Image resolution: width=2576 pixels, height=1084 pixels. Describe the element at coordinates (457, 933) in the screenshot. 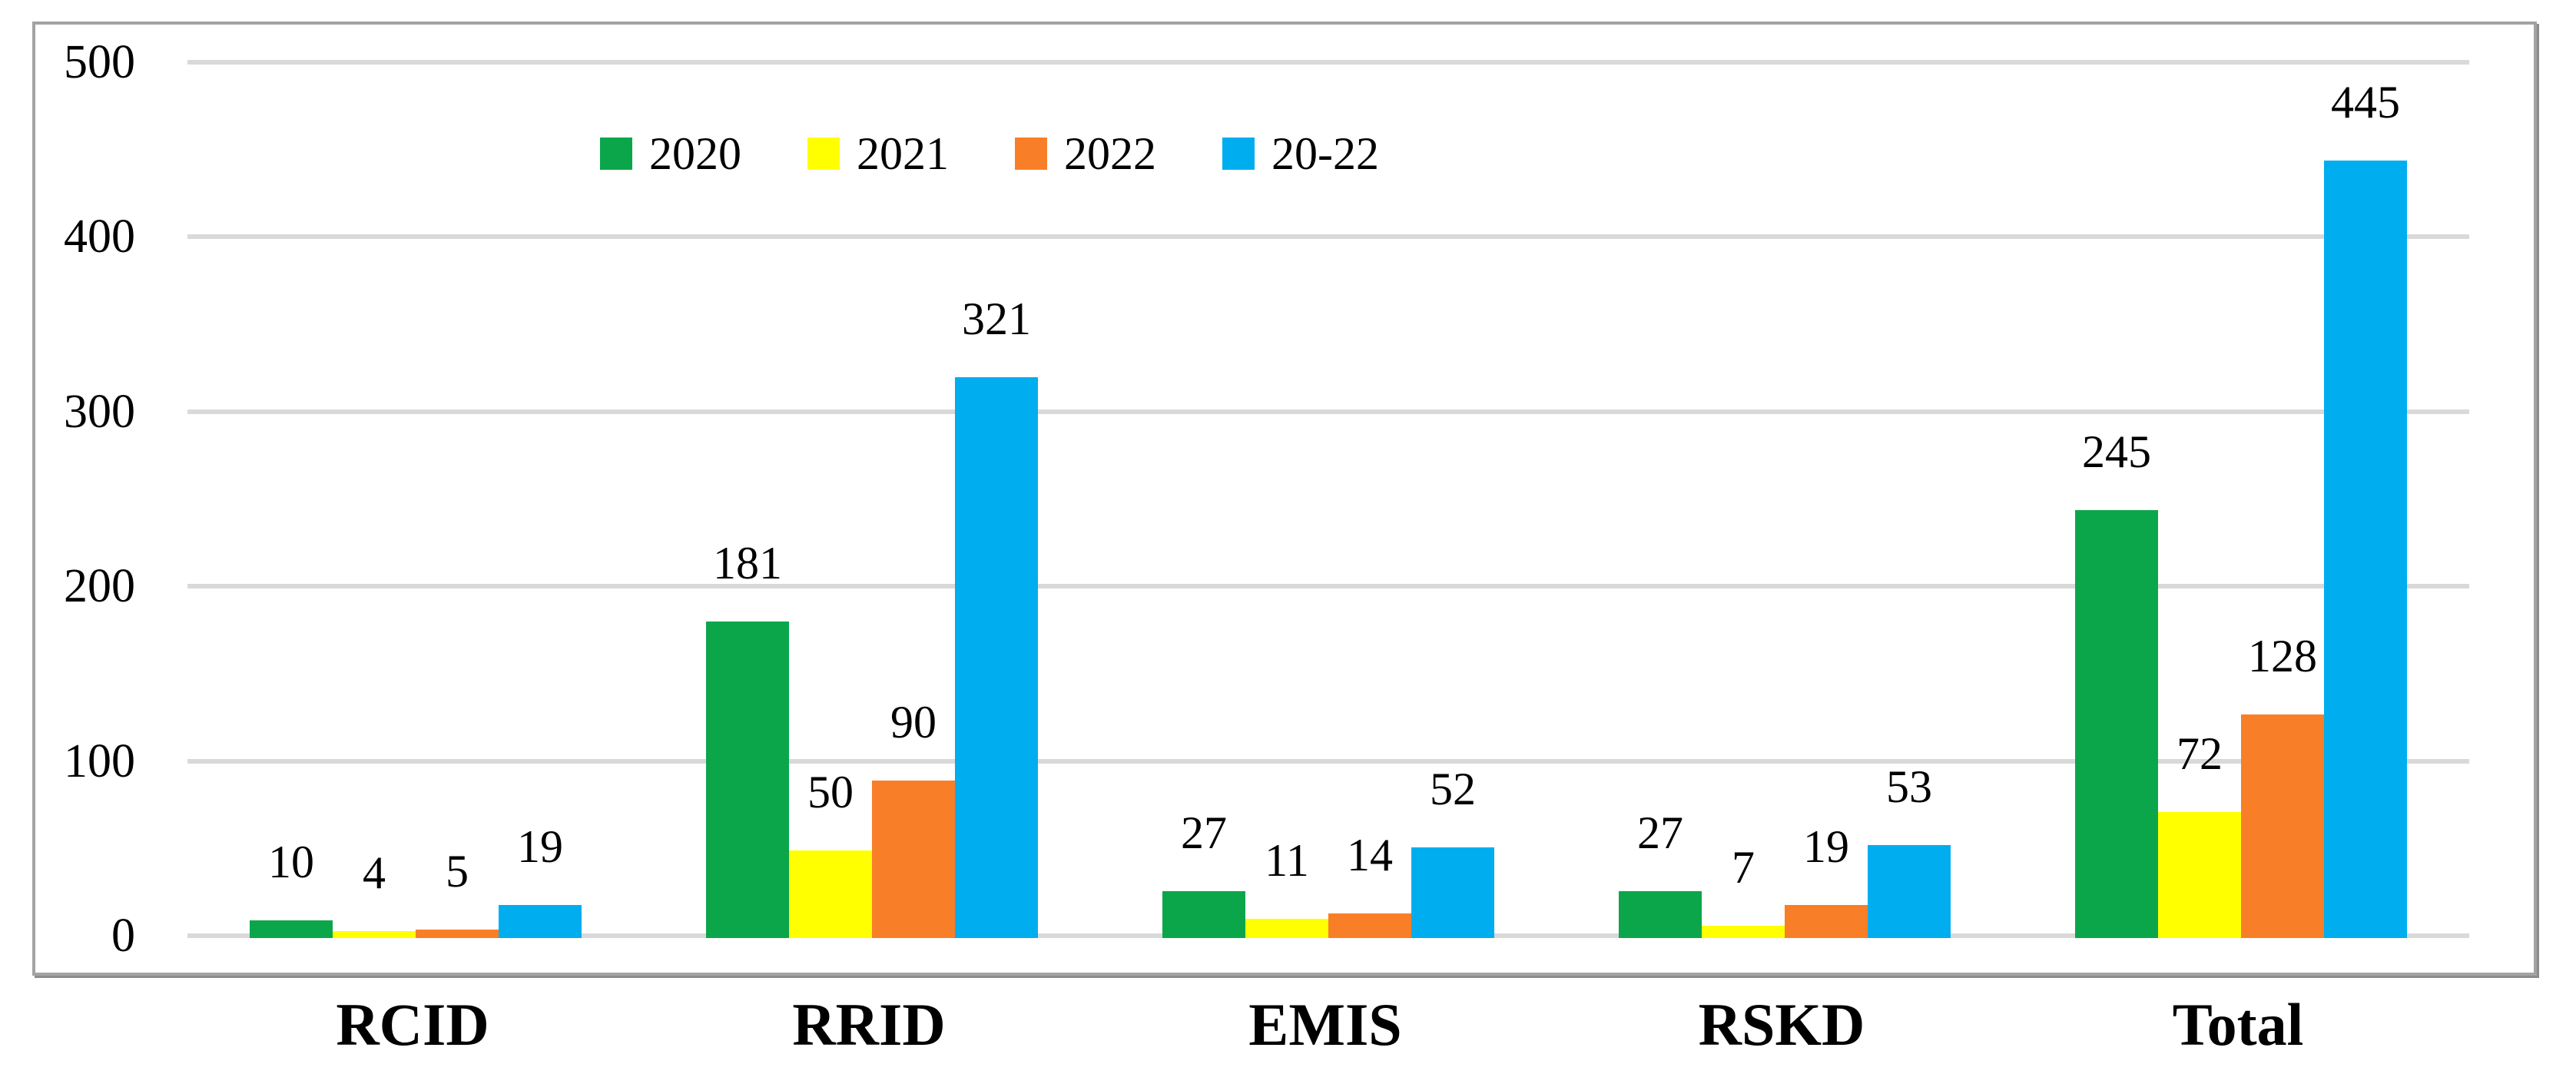

I see `bar-2022-RCID` at that location.